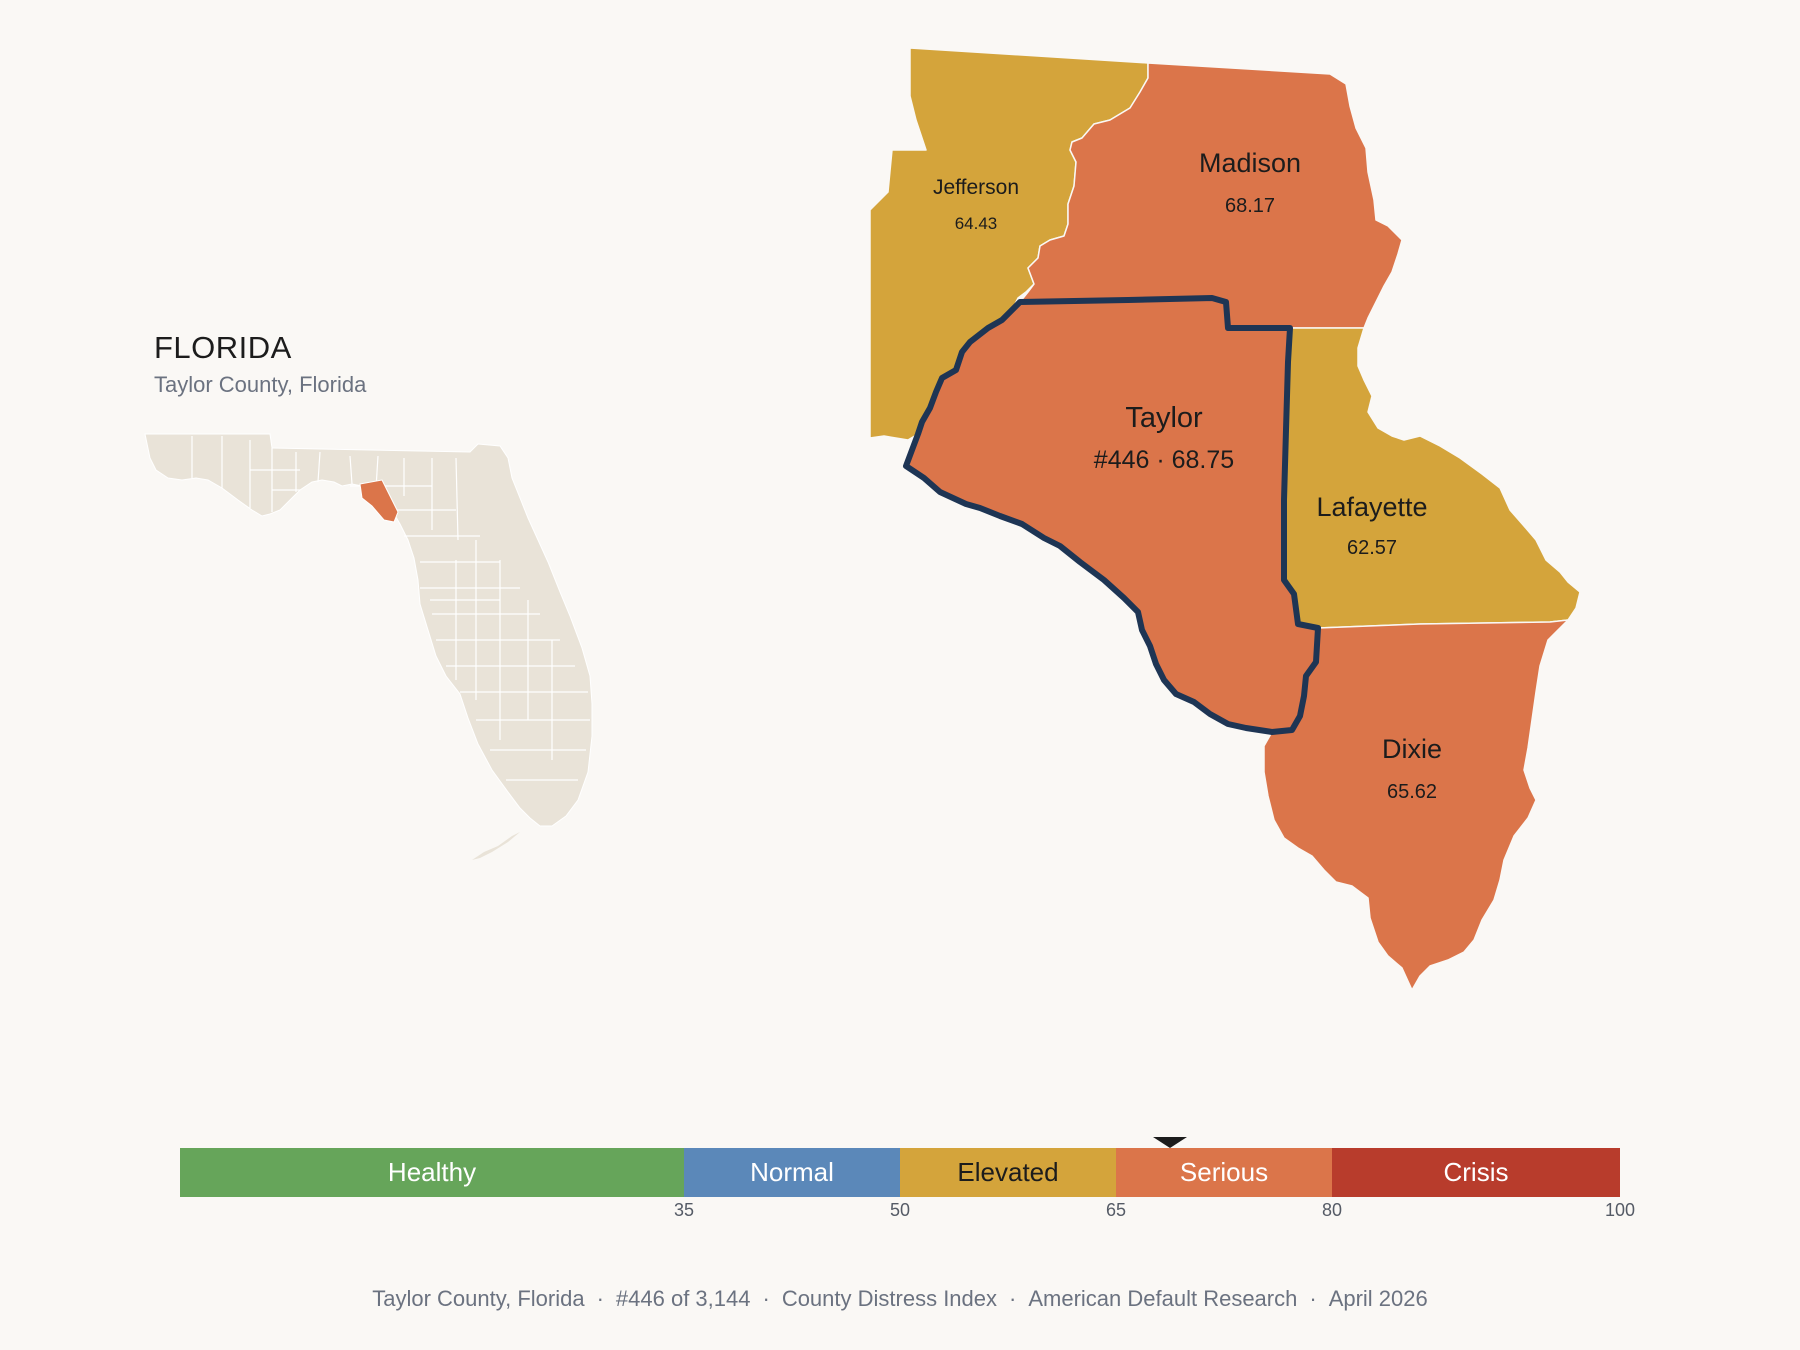 The height and width of the screenshot is (1350, 1800). Describe the element at coordinates (478, 1298) in the screenshot. I see `footer-county: Taylor County, Florida` at that location.